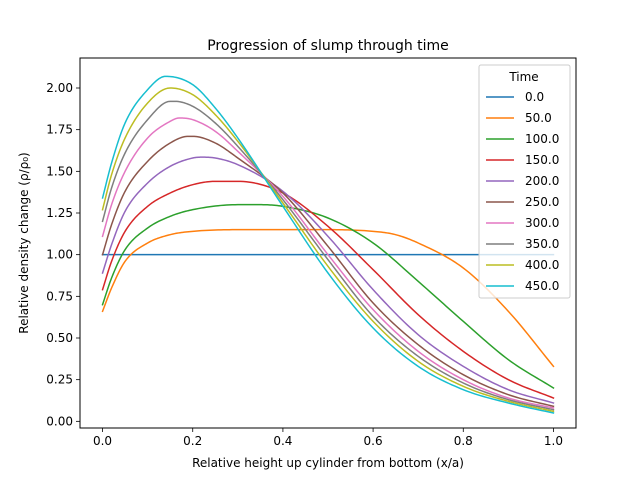  What do you see at coordinates (542, 202) in the screenshot?
I see `legend-label-5: 250.0` at bounding box center [542, 202].